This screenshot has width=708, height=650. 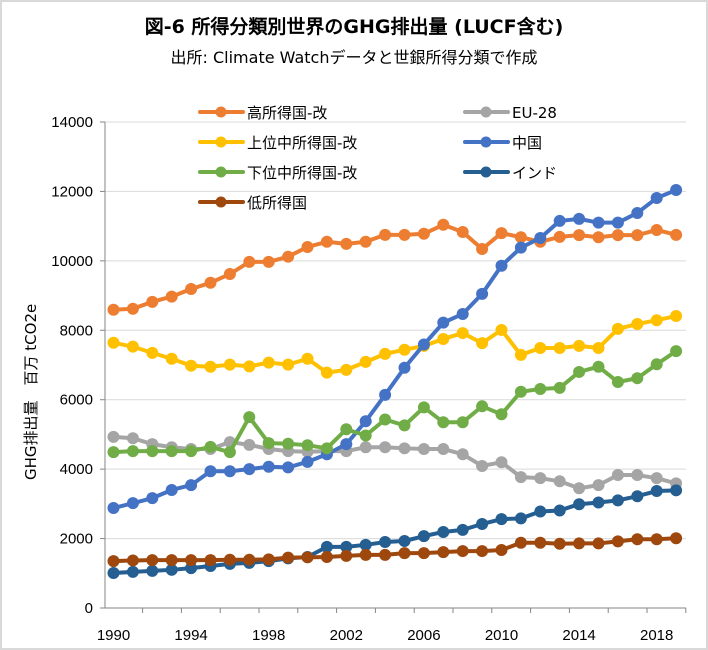 I want to click on legend-item: EU-28, so click(x=510, y=113).